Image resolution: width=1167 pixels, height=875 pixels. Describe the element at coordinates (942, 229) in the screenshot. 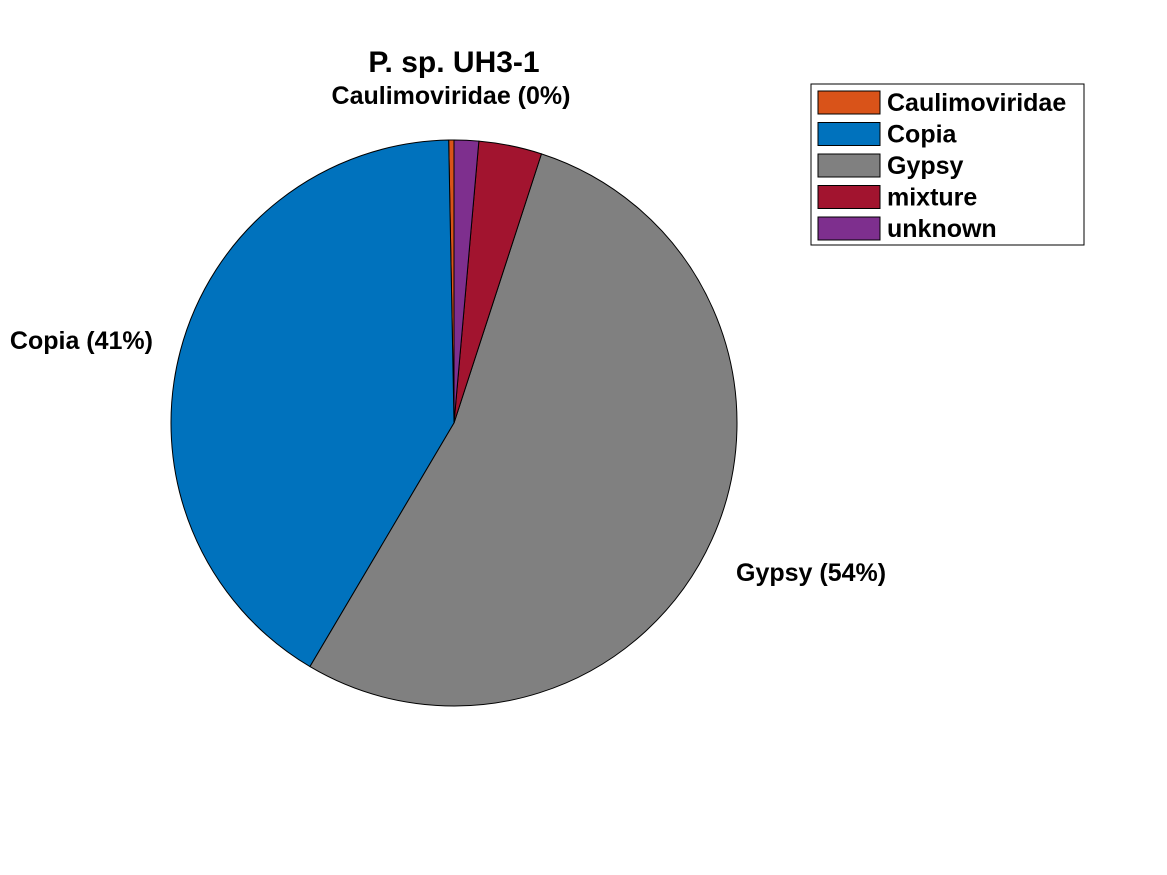

I see `legend-label-unknown: unknown` at that location.